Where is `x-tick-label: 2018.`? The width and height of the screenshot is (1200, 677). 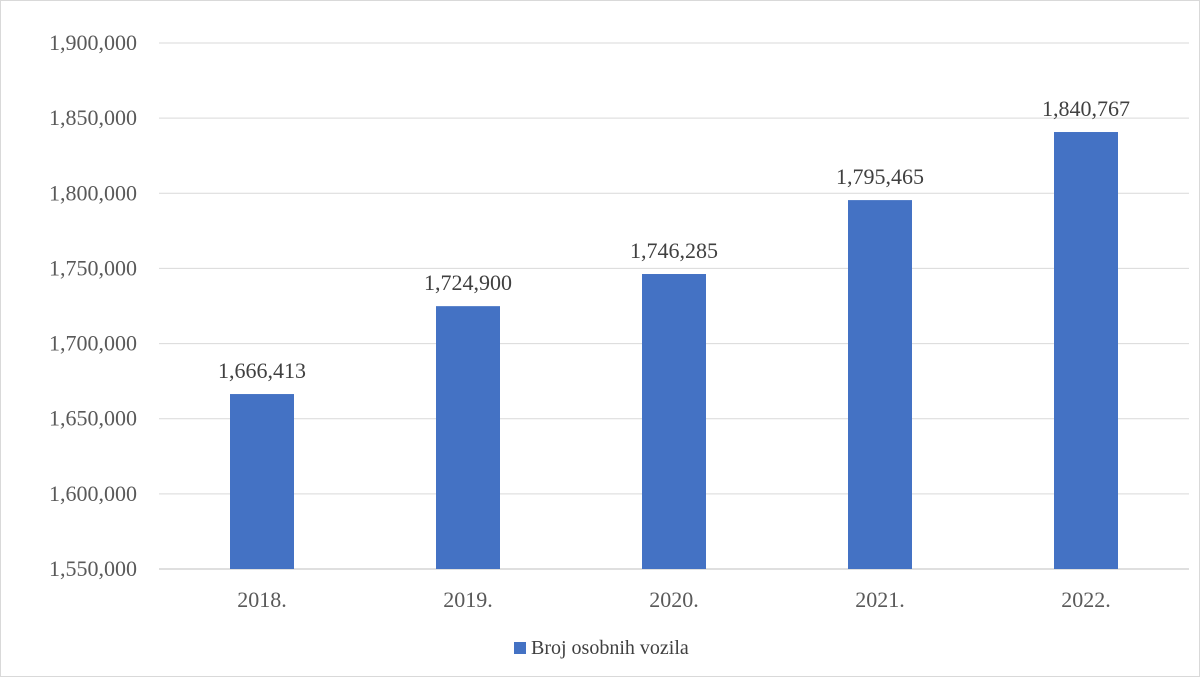
x-tick-label: 2018. is located at coordinates (262, 599).